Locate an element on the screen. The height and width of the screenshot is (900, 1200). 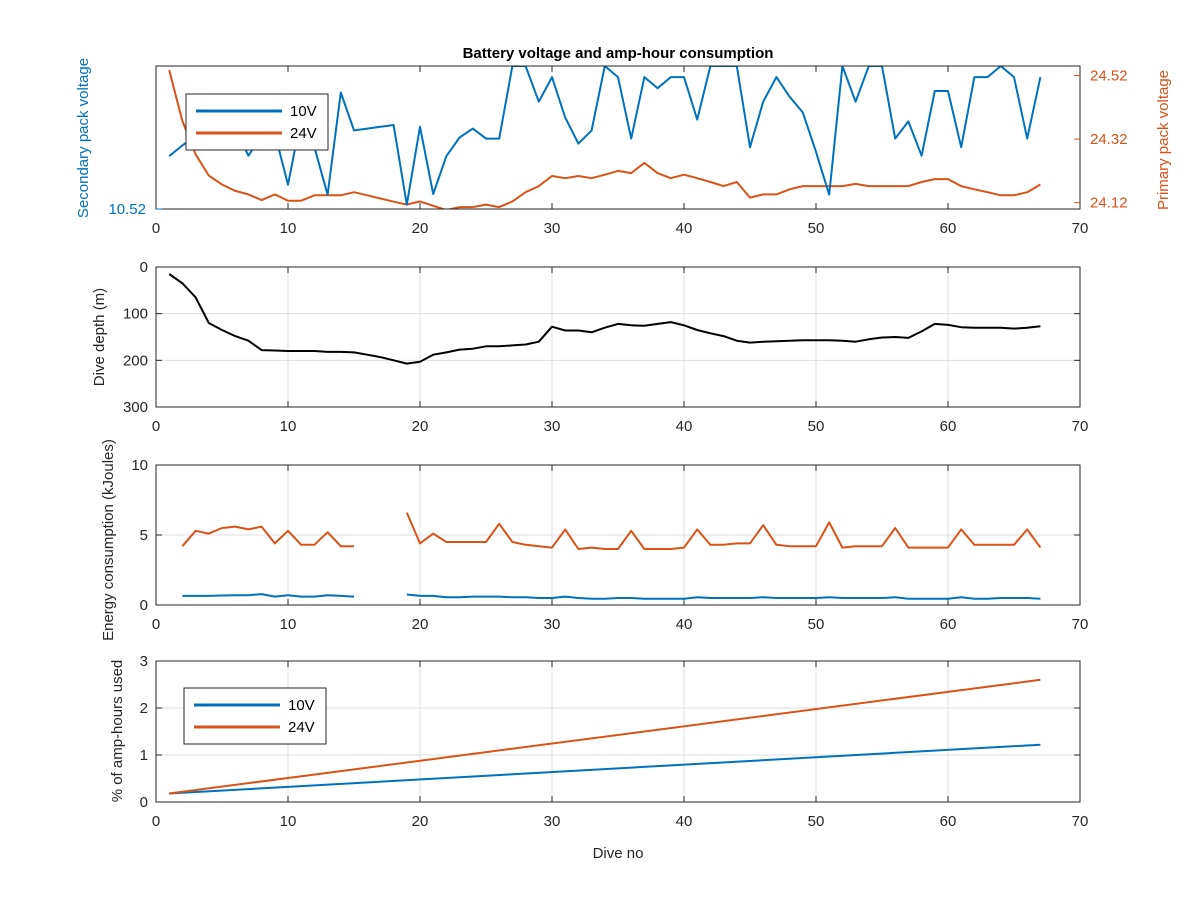
voltage-legend: 10V 24V is located at coordinates (257, 122).